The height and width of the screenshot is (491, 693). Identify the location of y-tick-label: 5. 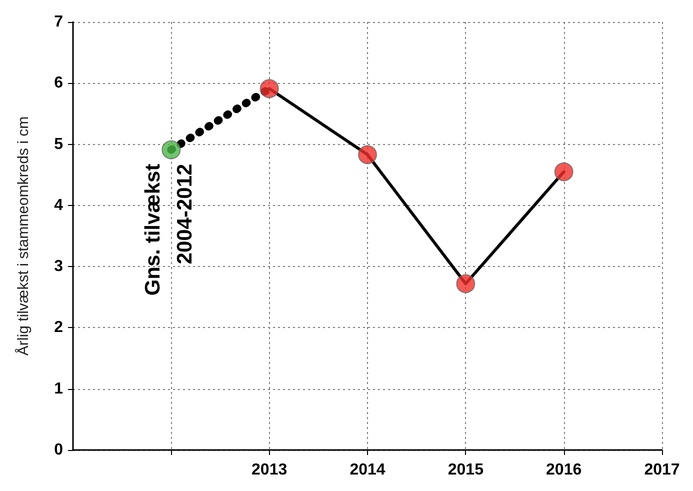
(59, 144).